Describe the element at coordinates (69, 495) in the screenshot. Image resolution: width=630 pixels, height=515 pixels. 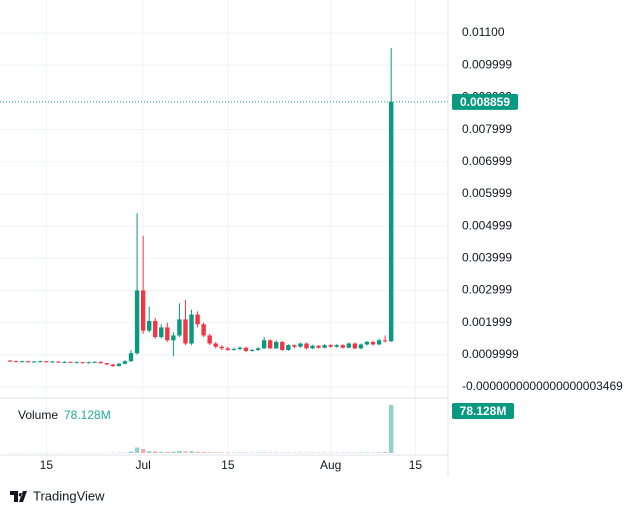
I see `brand: TradingView` at that location.